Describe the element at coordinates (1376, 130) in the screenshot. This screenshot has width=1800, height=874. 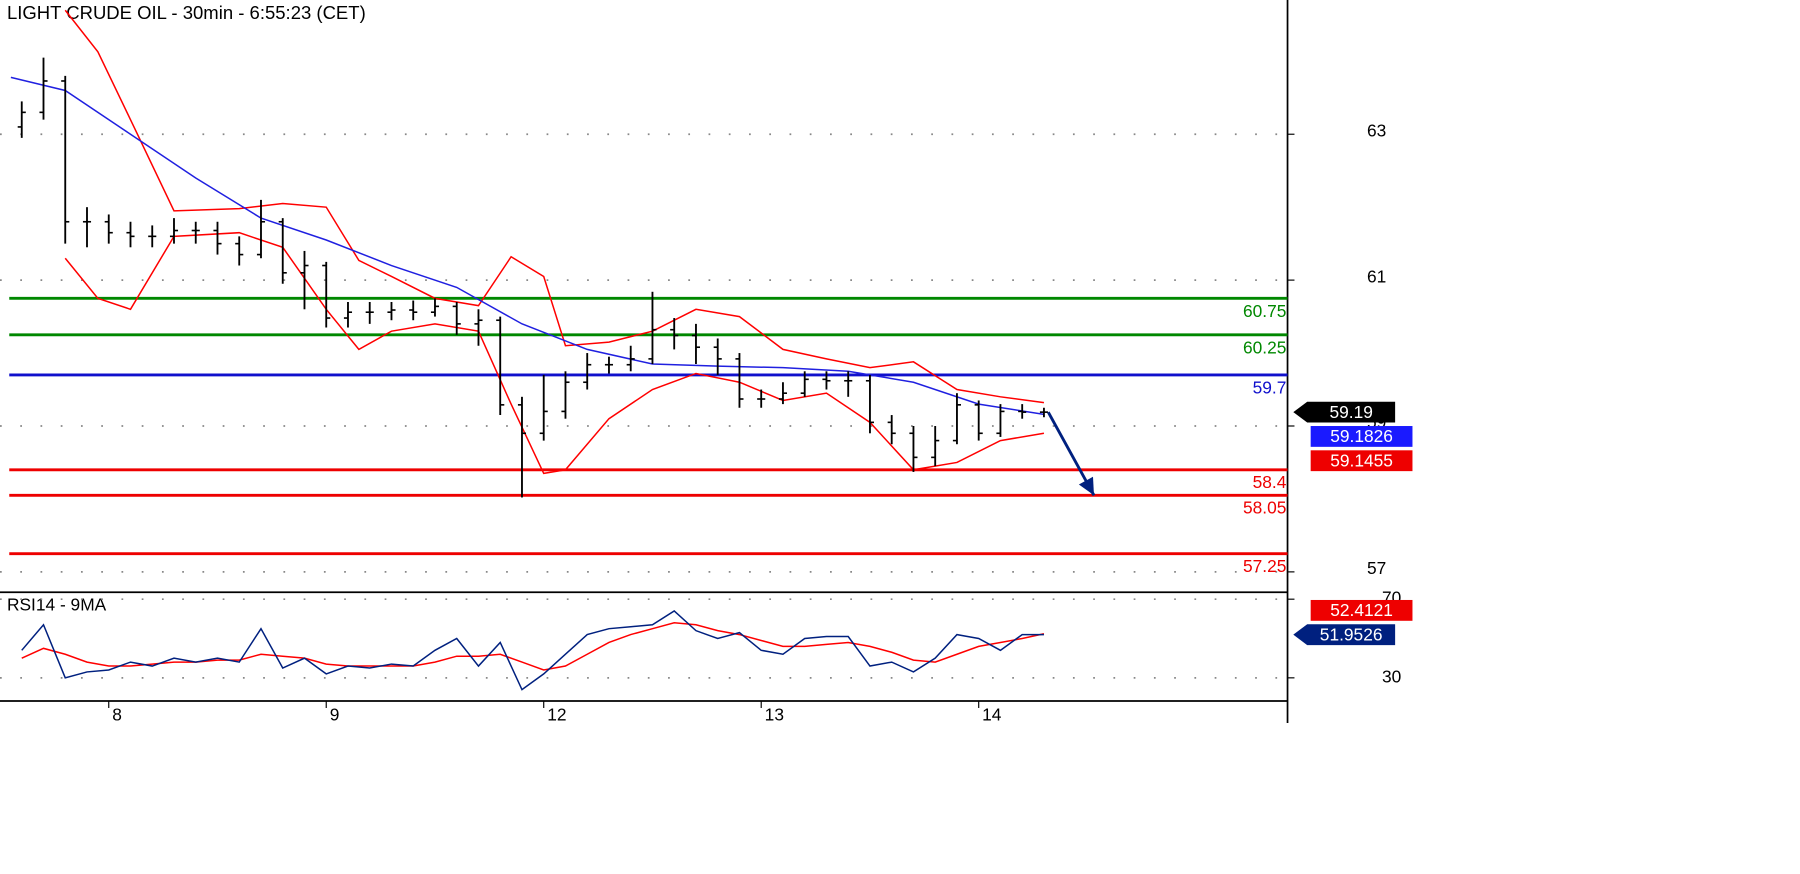
I see `y-tick-label: 63` at that location.